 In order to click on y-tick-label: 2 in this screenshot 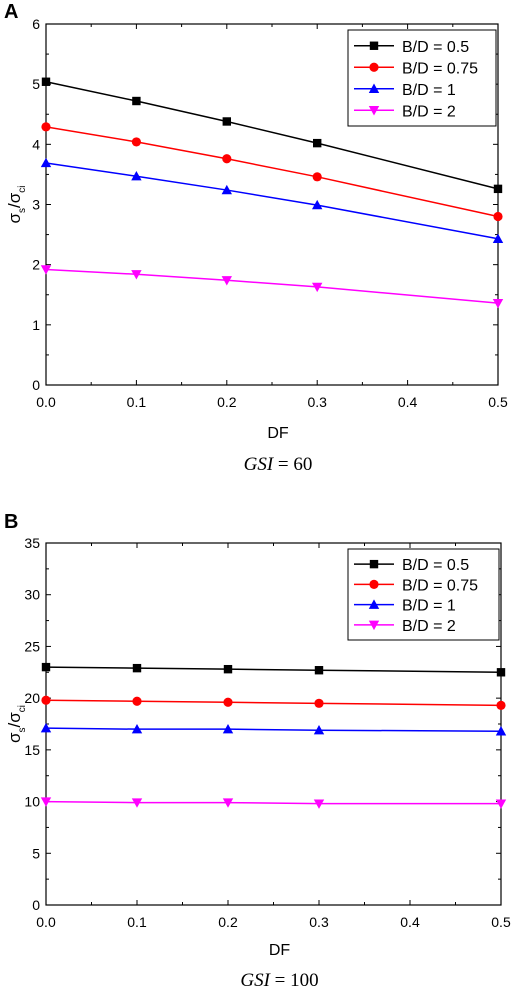, I will do `click(36, 265)`.